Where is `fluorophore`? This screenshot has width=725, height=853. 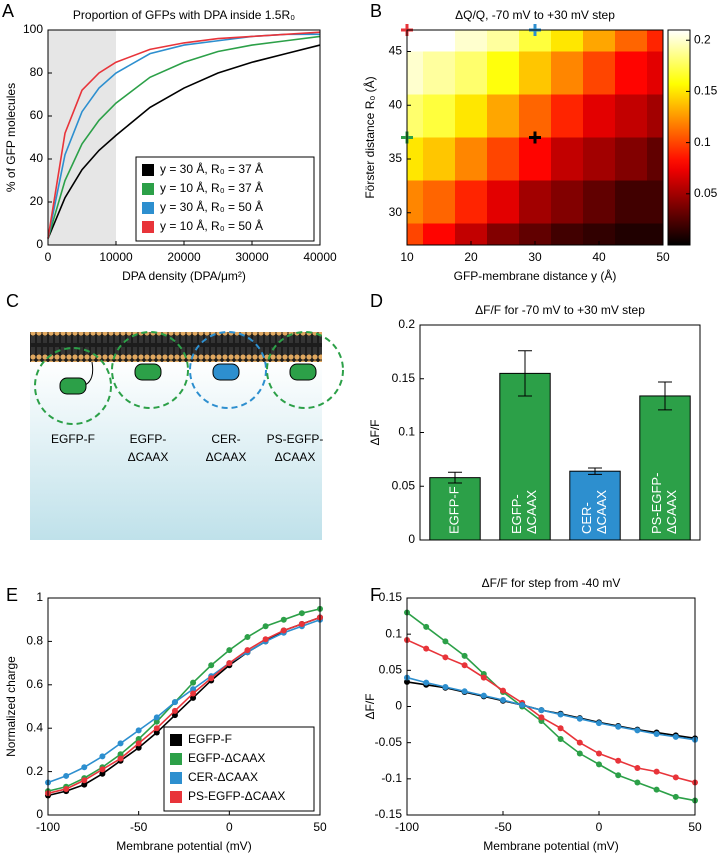 fluorophore is located at coordinates (148, 372).